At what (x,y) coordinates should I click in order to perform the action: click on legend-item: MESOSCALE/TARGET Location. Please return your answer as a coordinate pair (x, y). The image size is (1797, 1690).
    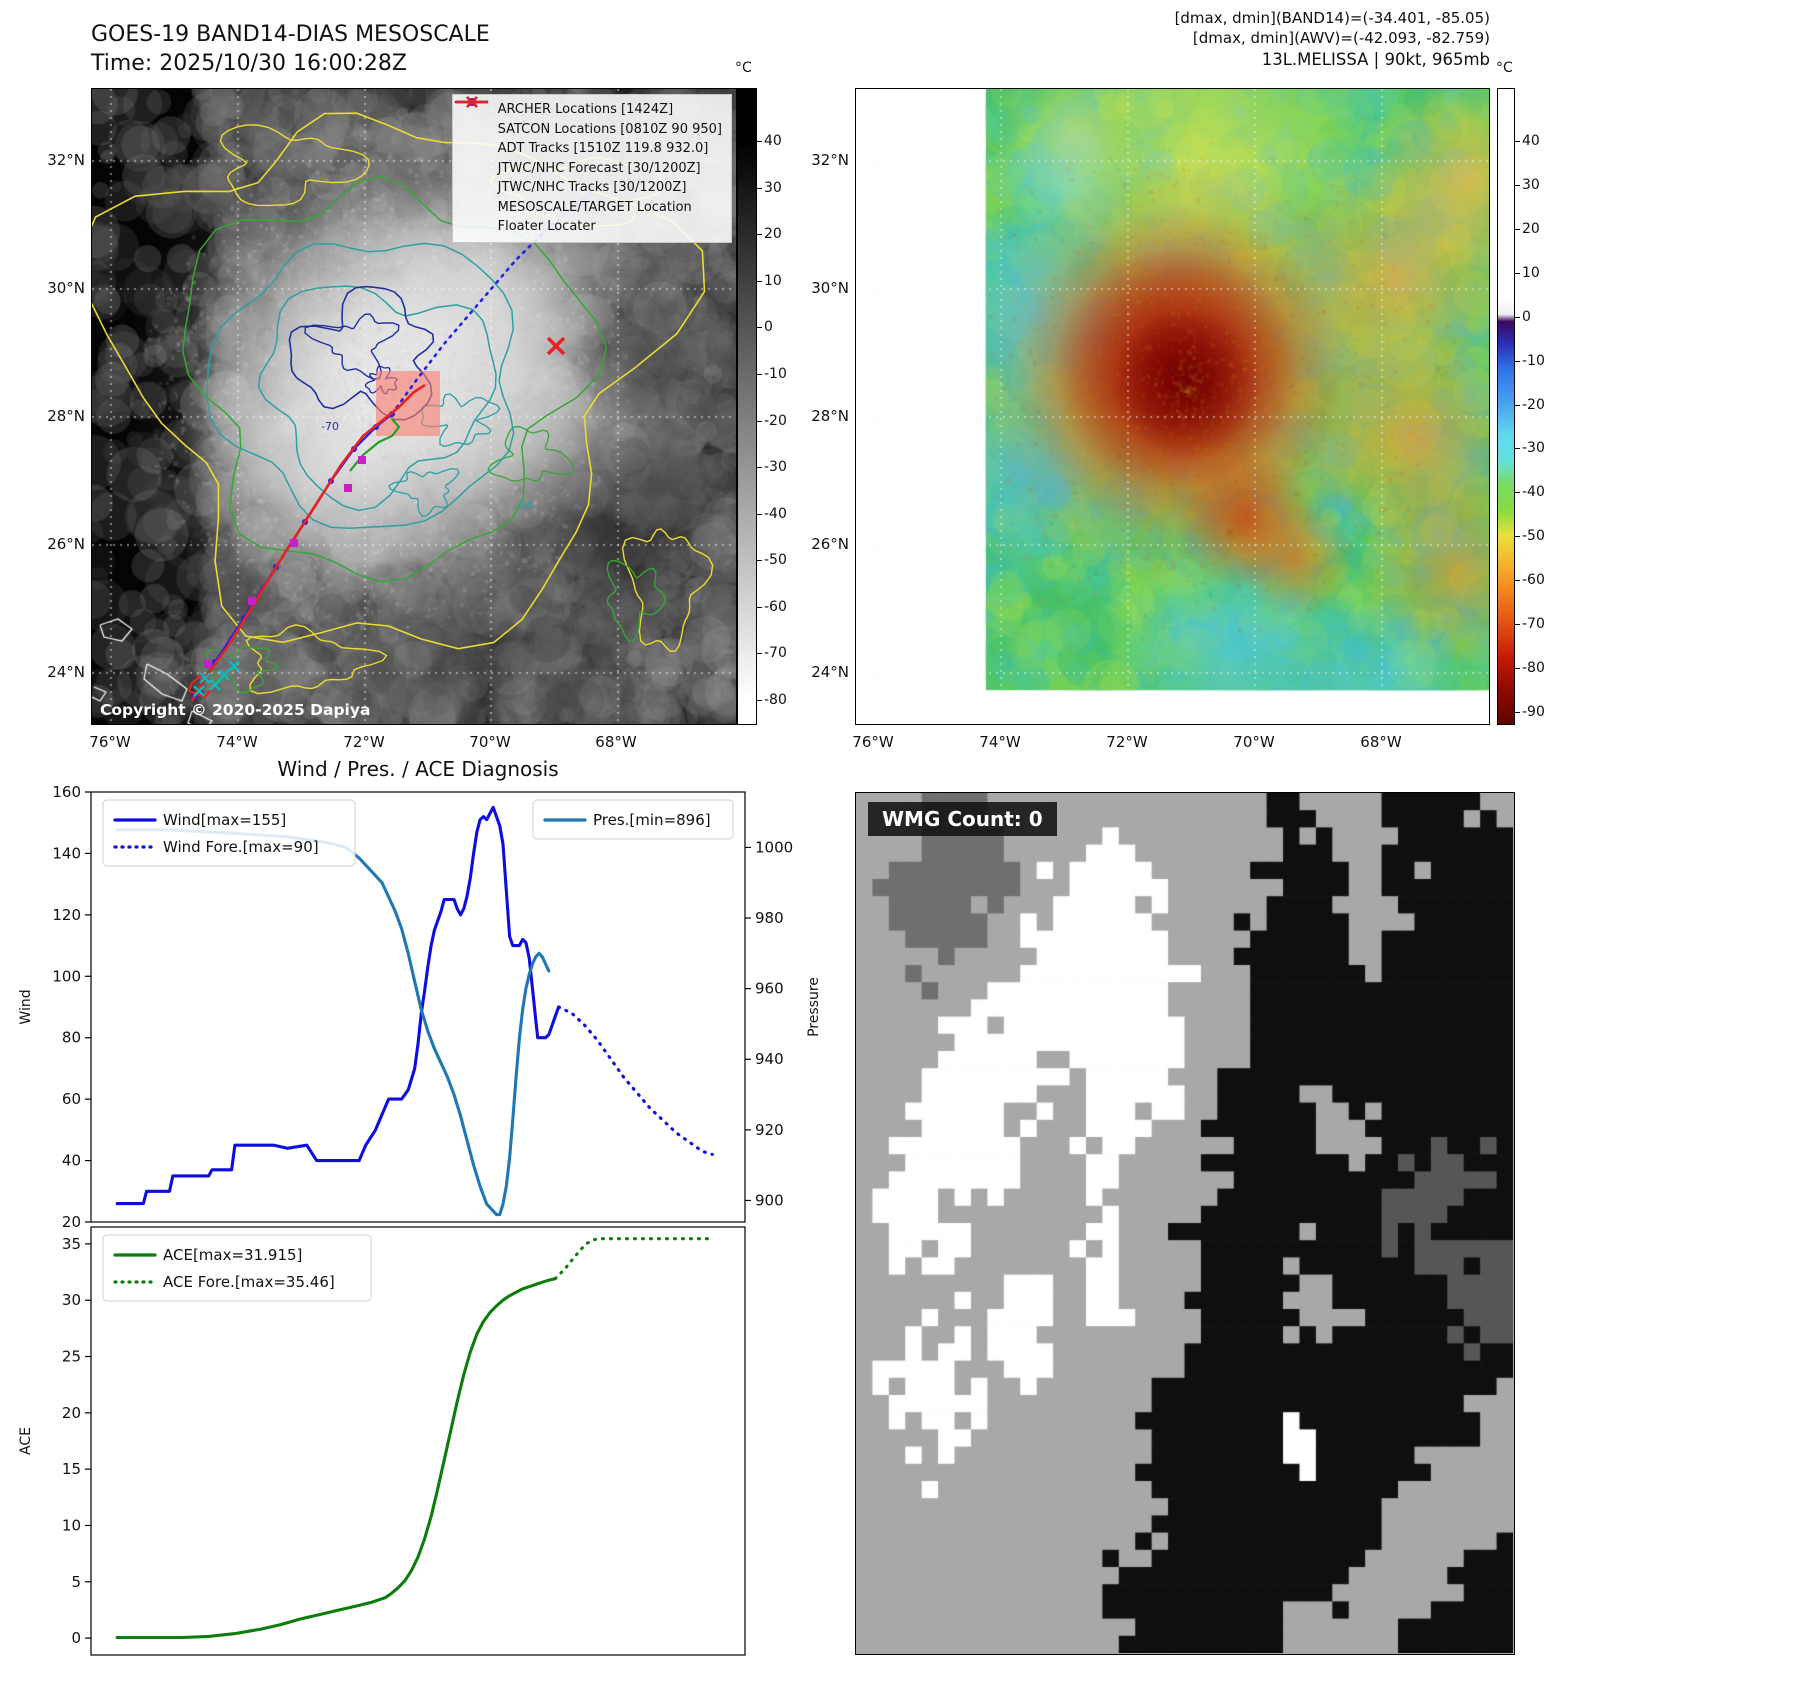
    Looking at the image, I should click on (590, 157).